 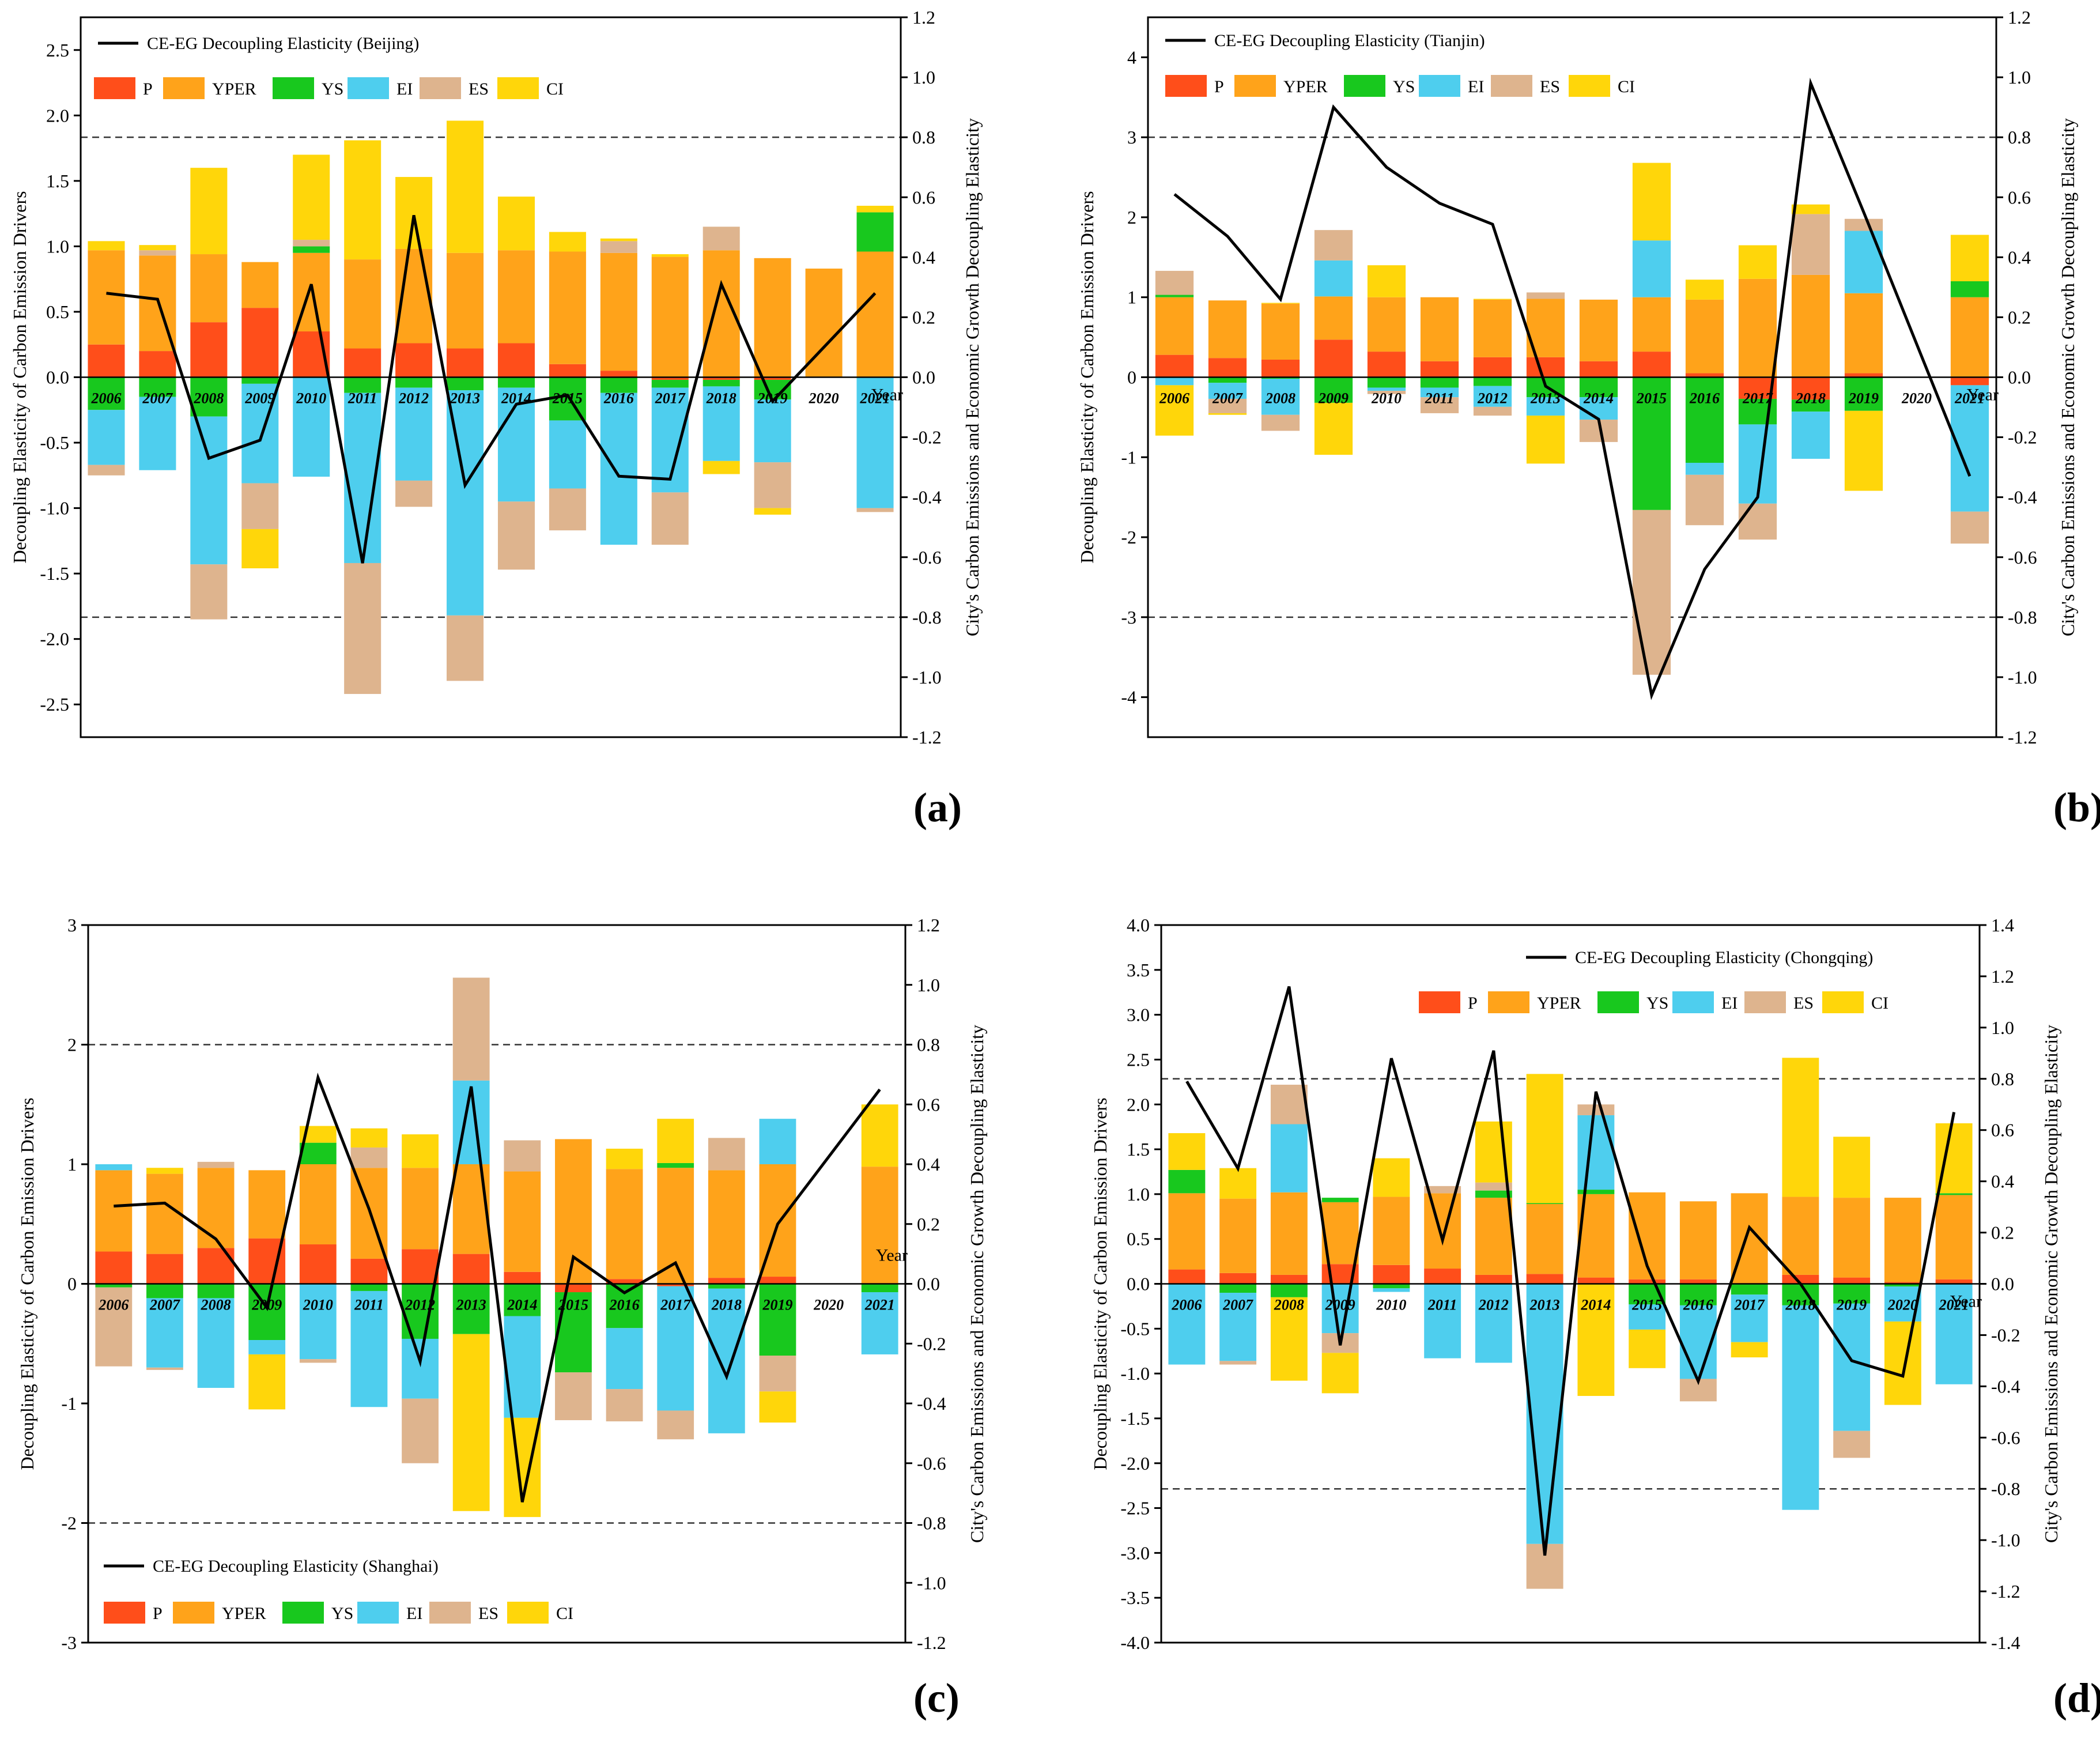 What do you see at coordinates (114, 88) in the screenshot?
I see `legend-swatch-p` at bounding box center [114, 88].